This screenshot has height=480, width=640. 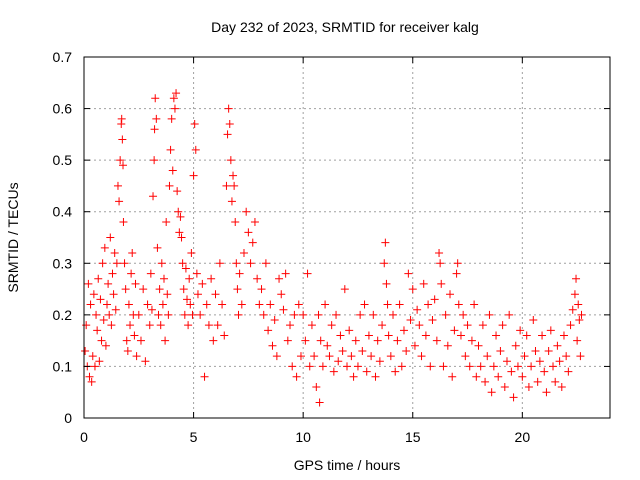 I want to click on x-tick-label: 5, so click(x=194, y=437).